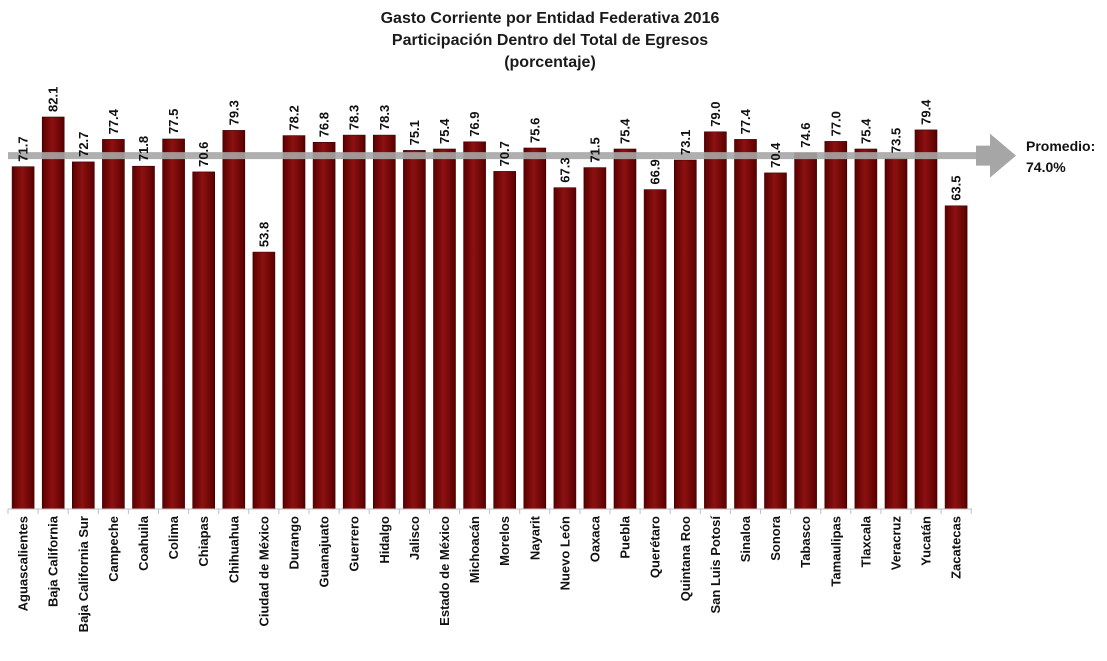 Image resolution: width=1107 pixels, height=661 pixels. What do you see at coordinates (173, 121) in the screenshot?
I see `value-label: 77.5` at bounding box center [173, 121].